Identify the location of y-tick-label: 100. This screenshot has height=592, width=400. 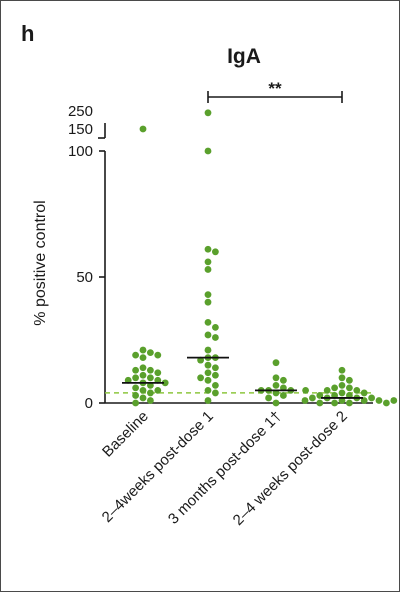
(80, 151).